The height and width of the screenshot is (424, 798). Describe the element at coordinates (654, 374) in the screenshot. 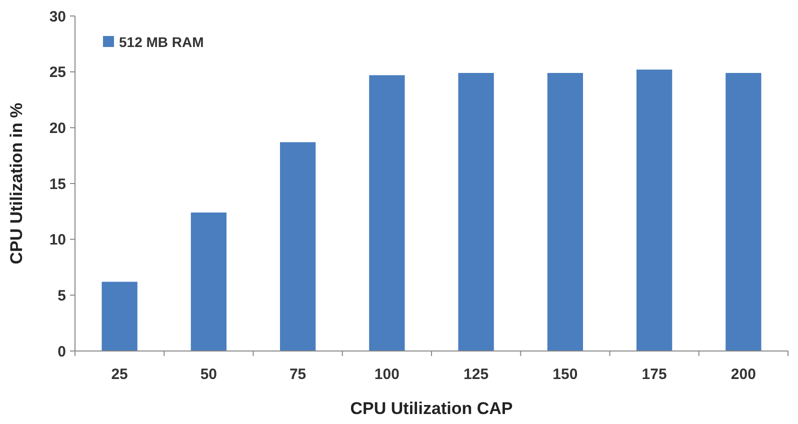

I see `x-tick-label: 175` at that location.